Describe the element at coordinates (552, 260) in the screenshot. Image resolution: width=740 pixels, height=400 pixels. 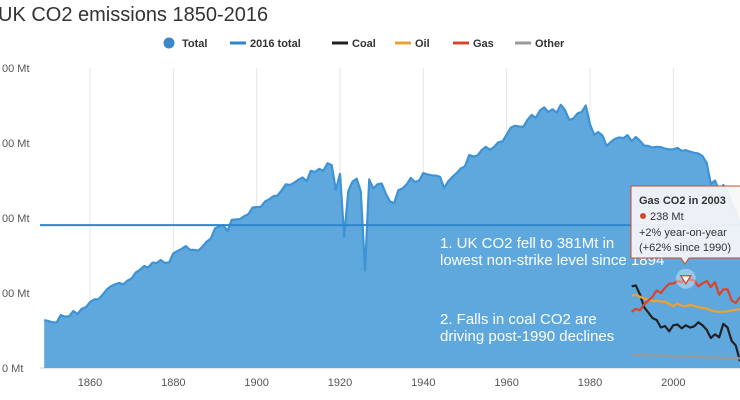
I see `annotation-1-line-2: lowest non-strike level since 1894` at that location.